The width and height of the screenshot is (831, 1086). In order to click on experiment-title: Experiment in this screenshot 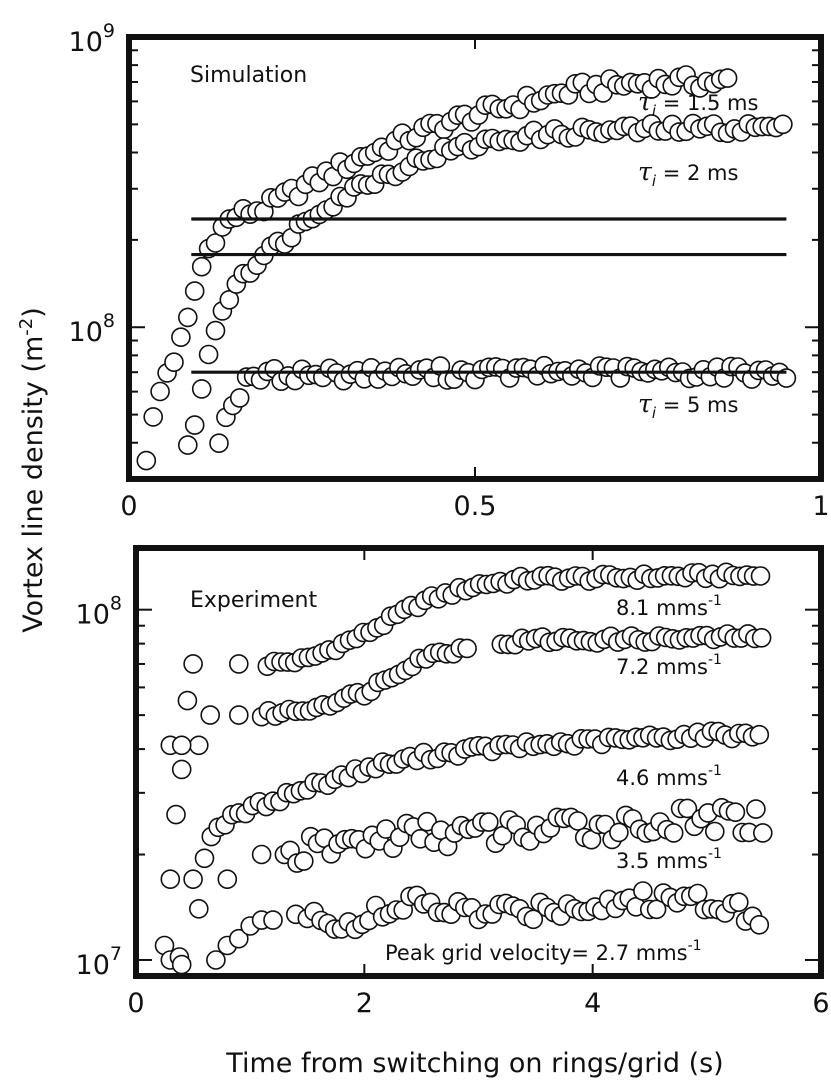, I will do `click(253, 600)`.